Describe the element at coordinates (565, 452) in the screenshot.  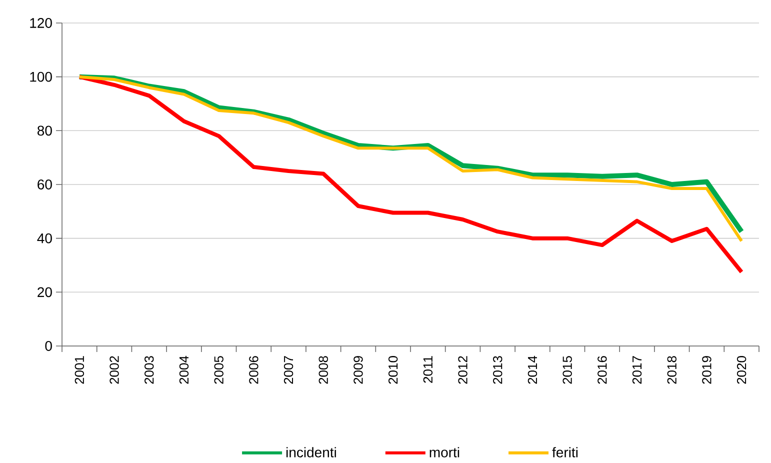
I see `legend-label: feriti` at that location.